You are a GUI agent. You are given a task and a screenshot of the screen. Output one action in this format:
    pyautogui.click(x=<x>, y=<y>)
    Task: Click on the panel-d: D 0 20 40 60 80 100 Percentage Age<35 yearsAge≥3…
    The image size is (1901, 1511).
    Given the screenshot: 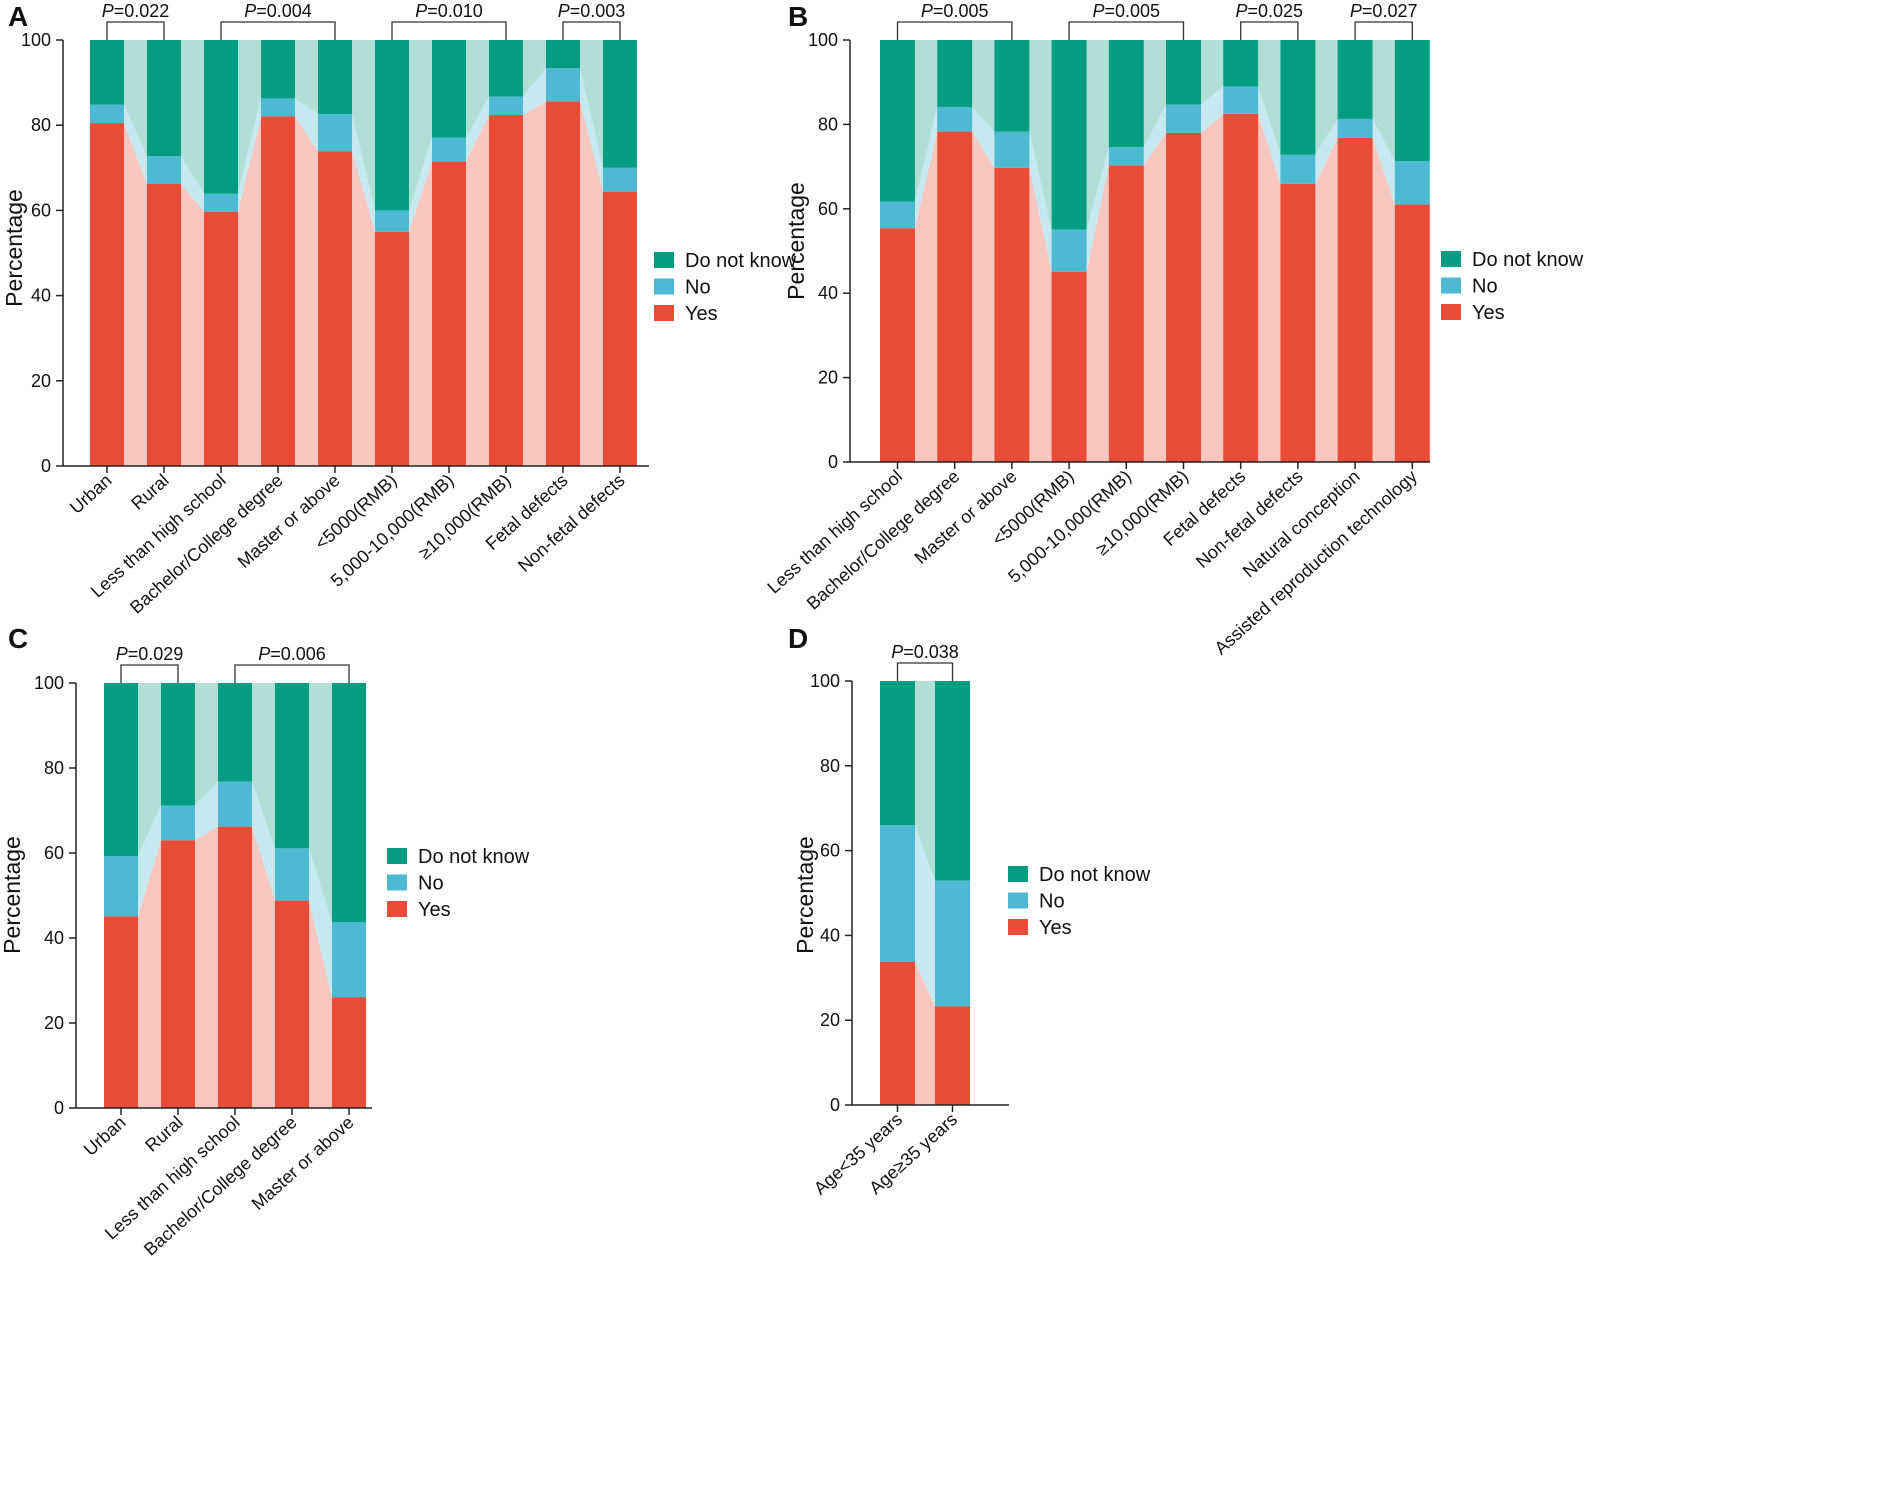 What is the action you would take?
    pyautogui.click(x=969, y=911)
    